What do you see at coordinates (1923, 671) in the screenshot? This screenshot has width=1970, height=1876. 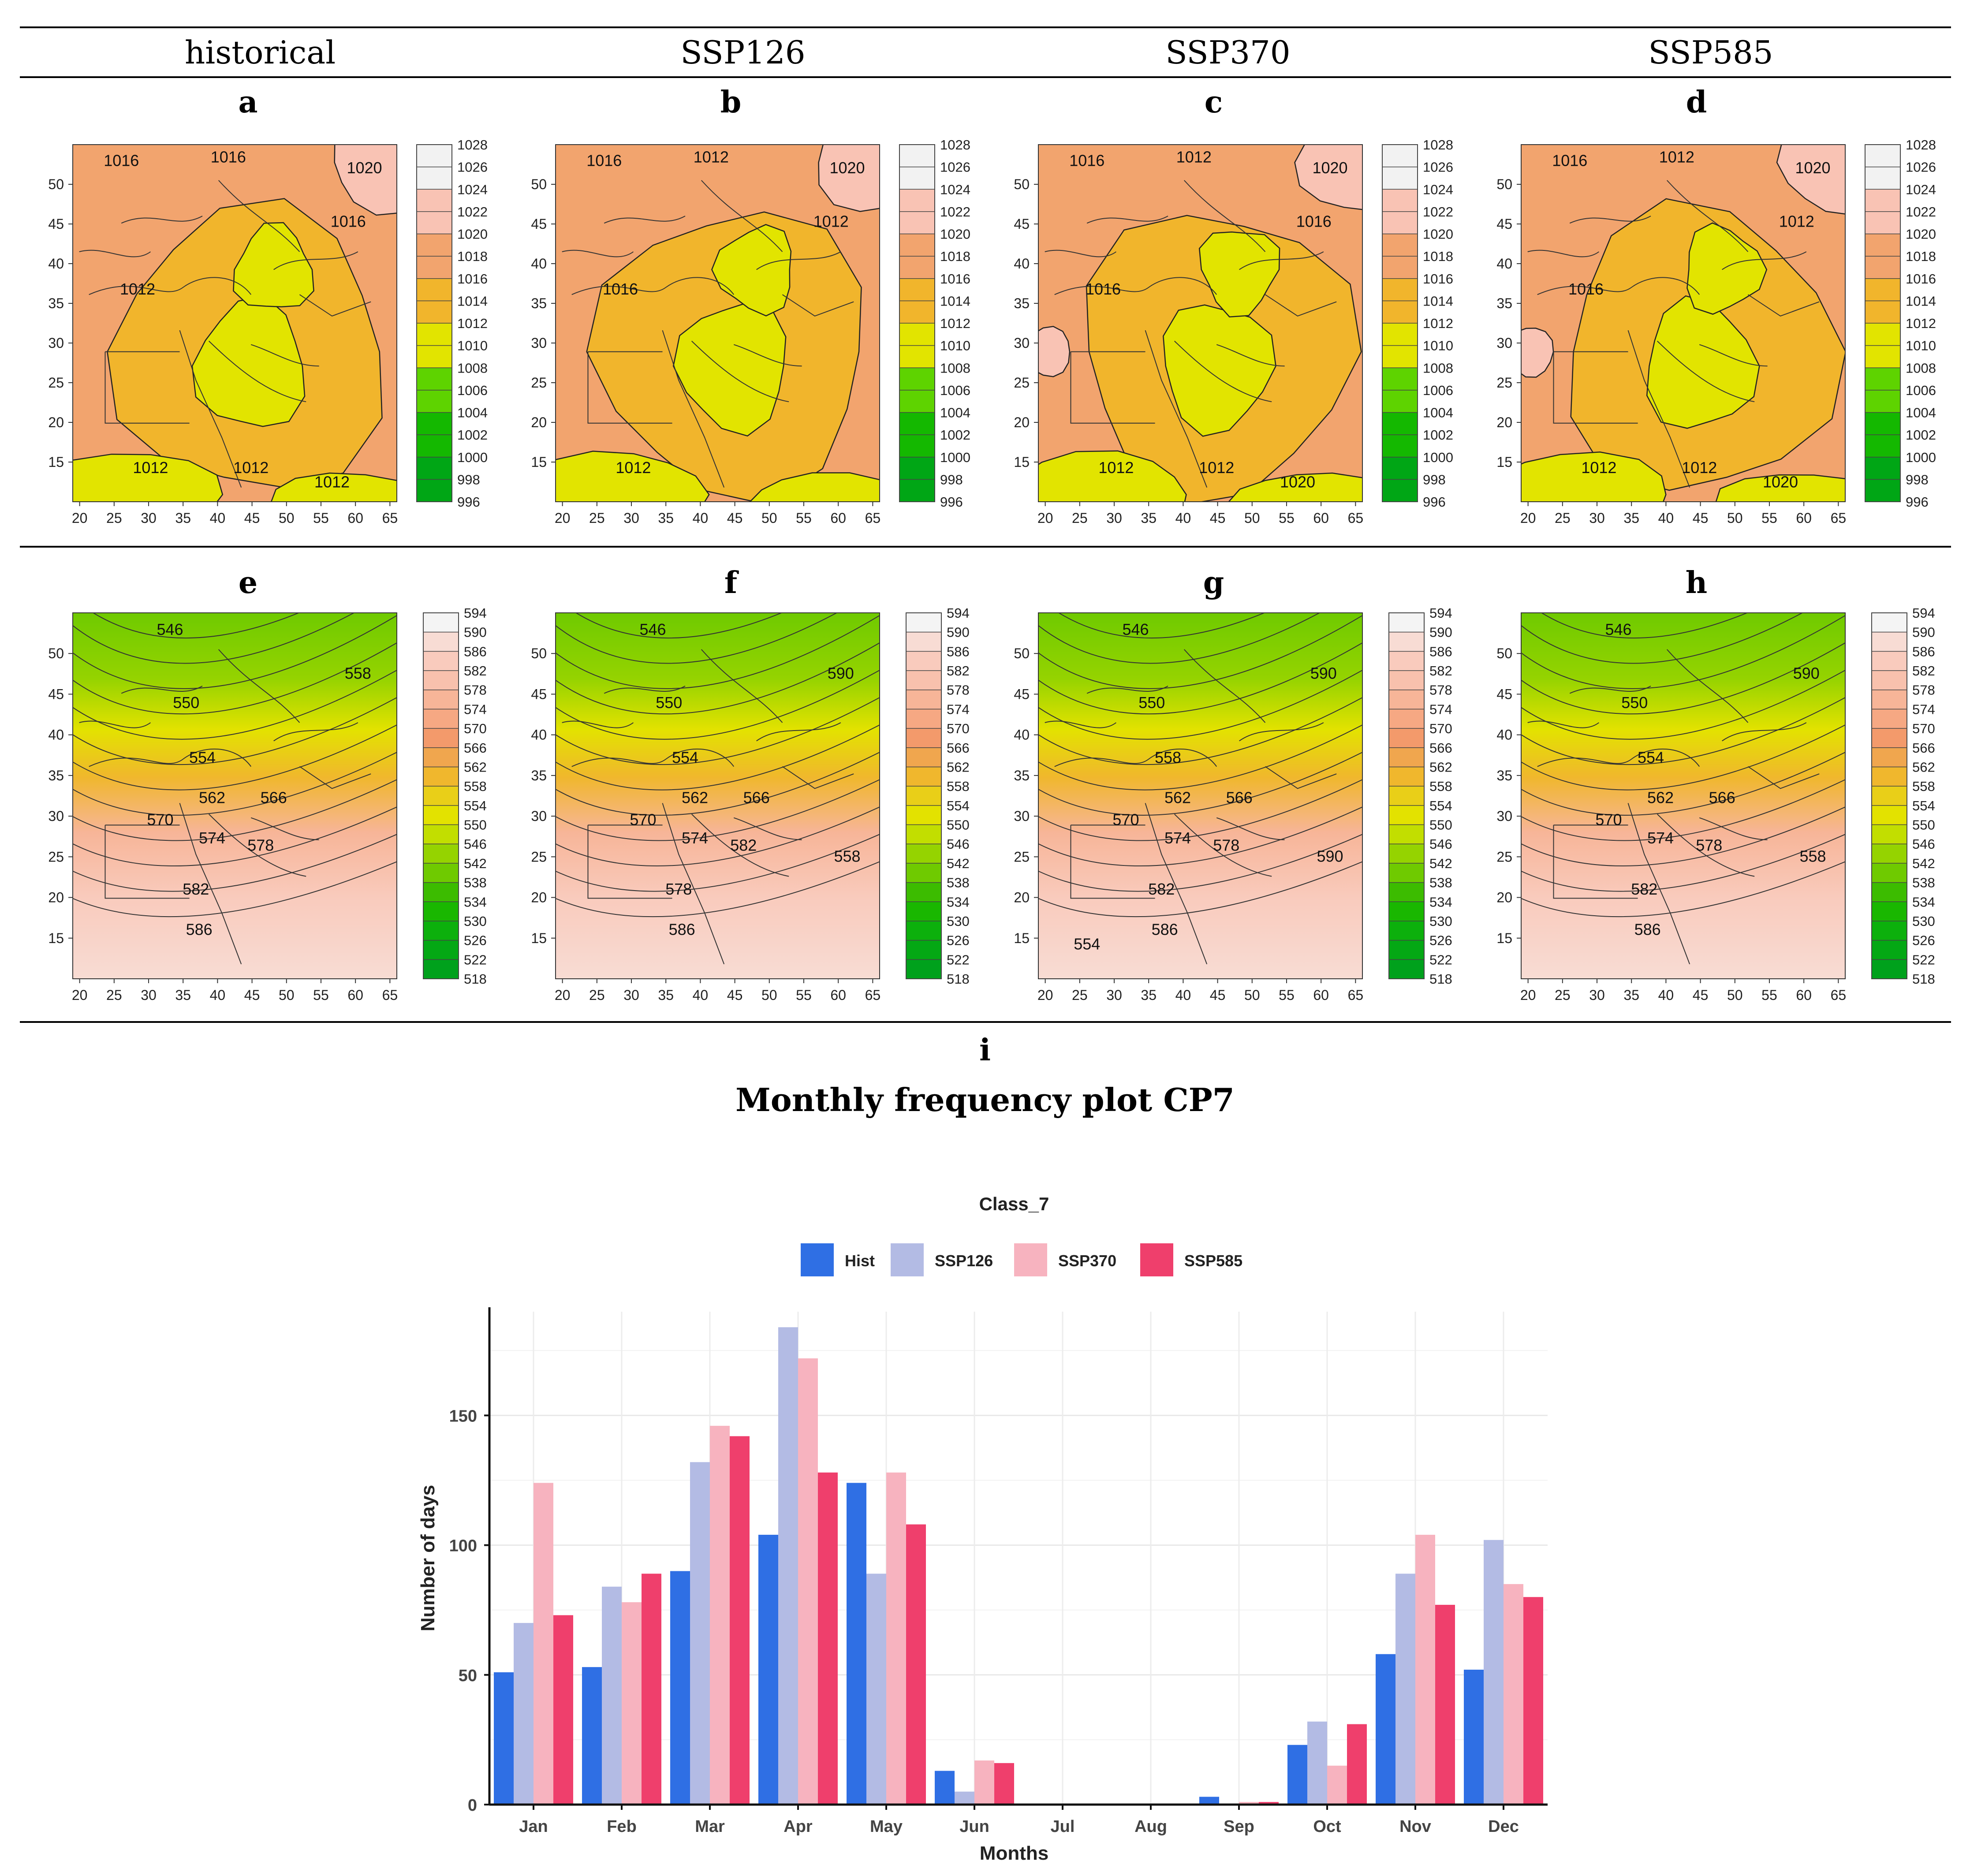 I see `gph-legend-label: 582` at bounding box center [1923, 671].